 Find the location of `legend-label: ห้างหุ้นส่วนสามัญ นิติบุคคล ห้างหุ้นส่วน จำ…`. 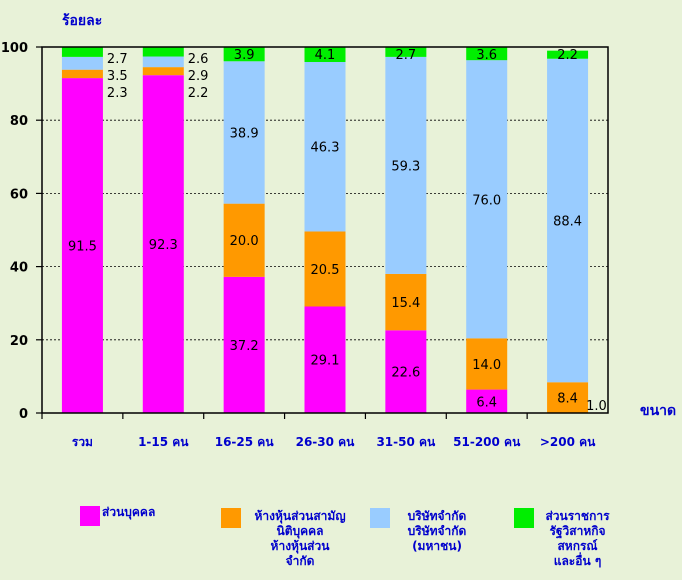

legend-label: ห้างหุ้นส่วนสามัญ นิติบุคคล ห้างหุ้นส่วน จำ… is located at coordinates (300, 539).